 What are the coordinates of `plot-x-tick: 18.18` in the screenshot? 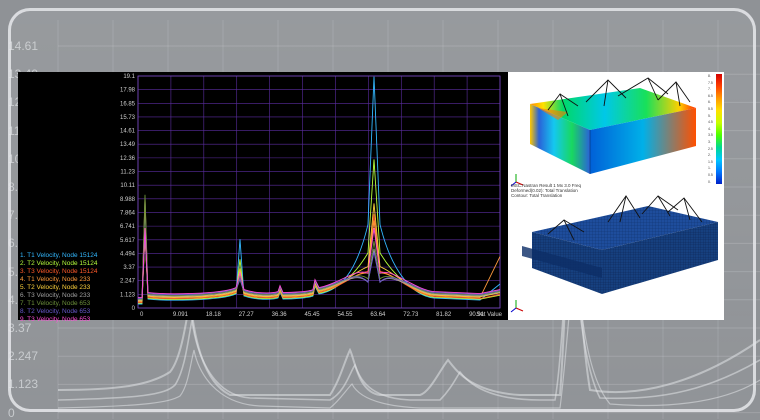 It's located at (214, 315).